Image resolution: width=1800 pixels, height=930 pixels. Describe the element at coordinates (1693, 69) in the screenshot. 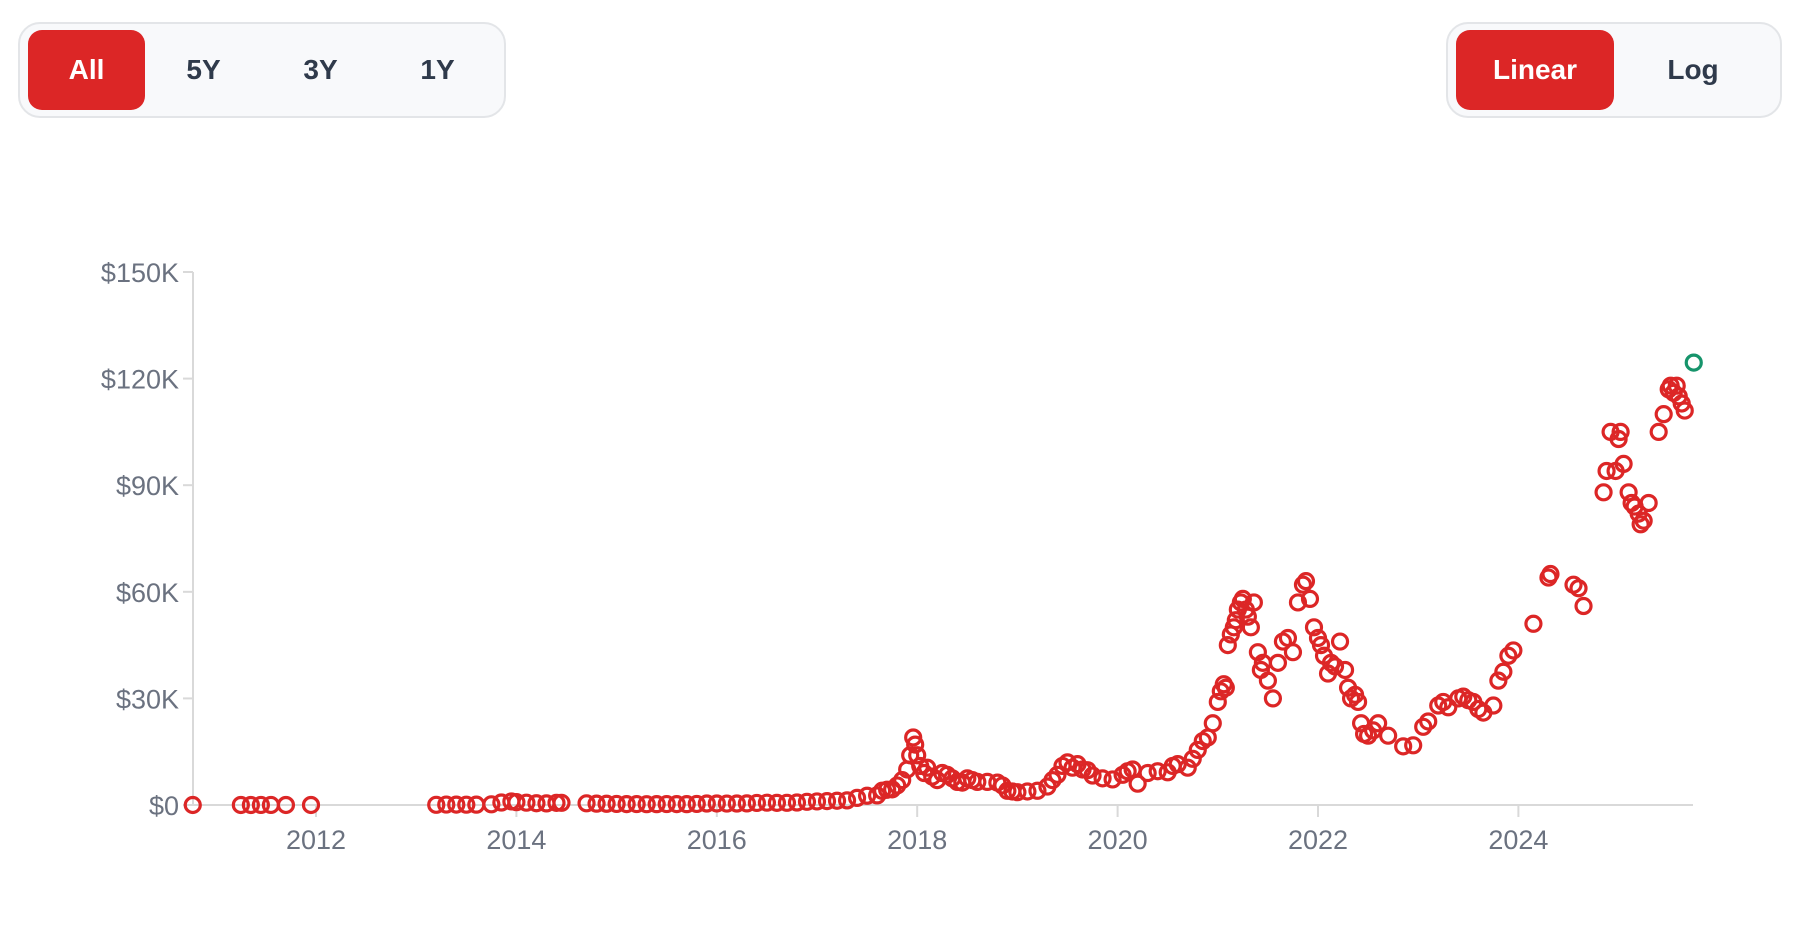

I see `scale-log-button: Log` at that location.